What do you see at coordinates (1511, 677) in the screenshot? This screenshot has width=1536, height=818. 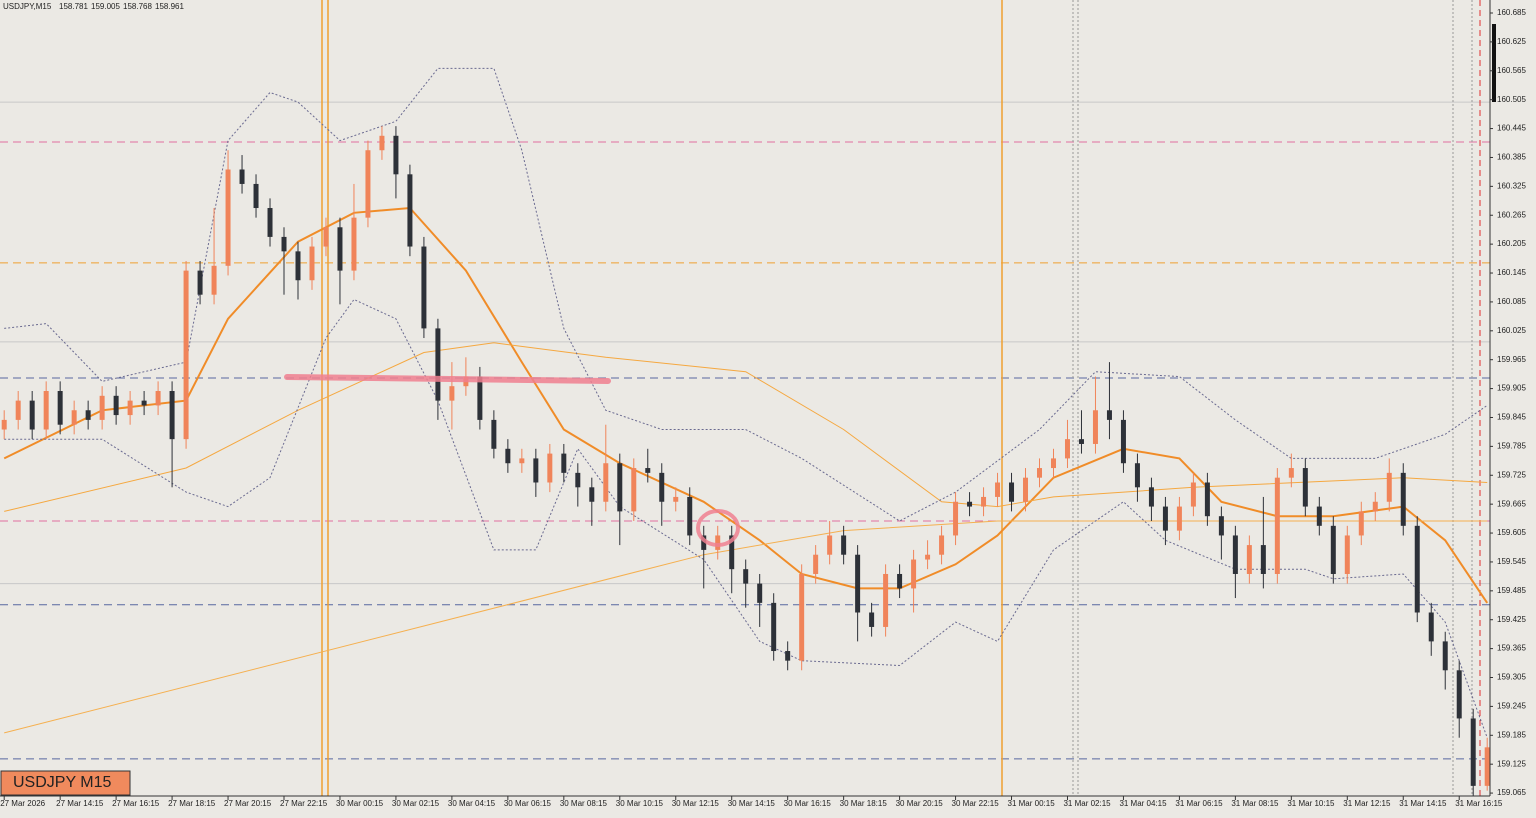 I see `y-tick-label: 159.305` at bounding box center [1511, 677].